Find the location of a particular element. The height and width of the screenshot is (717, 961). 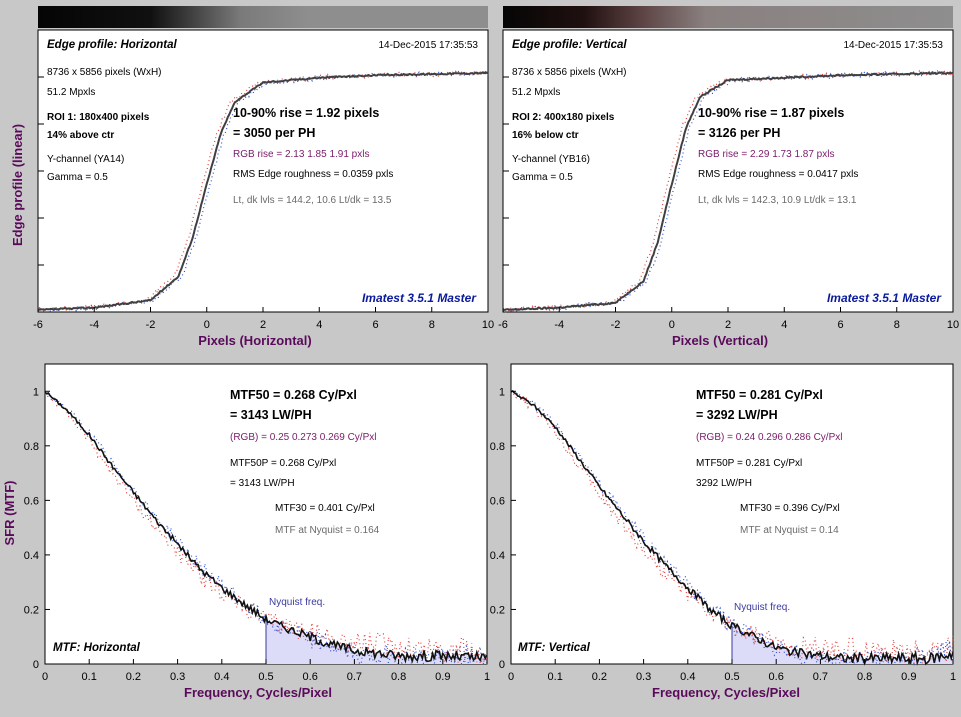

mtf-at-nyquist: MTF at Nyquist = 0.14 is located at coordinates (789, 530).